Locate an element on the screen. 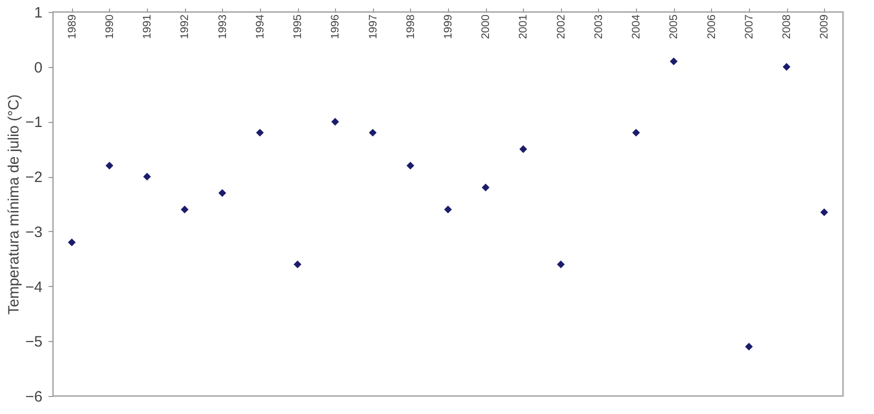 Image resolution: width=874 pixels, height=414 pixels. y-axis-title: Temperatura mínima de julio (°C) is located at coordinates (13, 204).